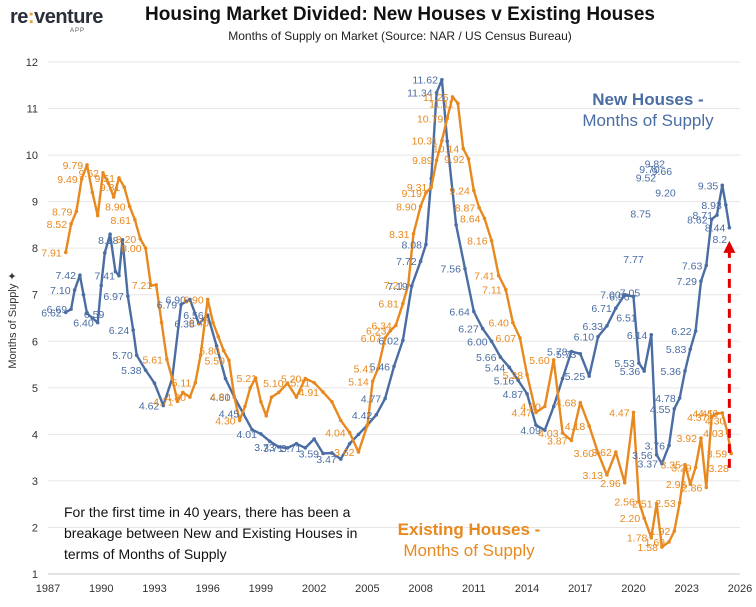 This screenshot has width=756, height=607. What do you see at coordinates (708, 414) in the screenshot?
I see `data-label: 4.46` at bounding box center [708, 414].